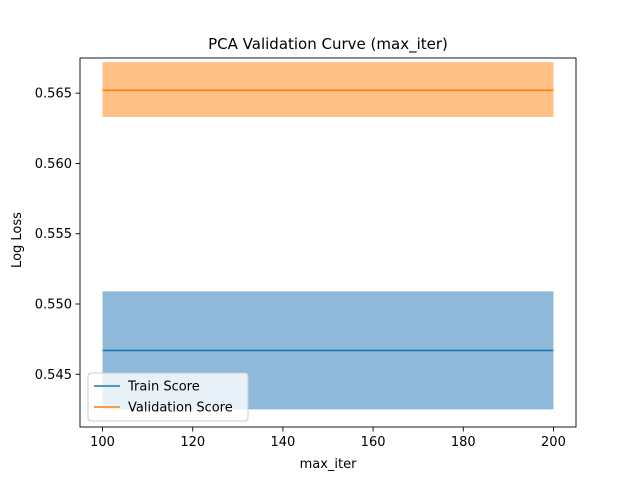  Describe the element at coordinates (163, 387) in the screenshot. I see `legend-label: Train Score` at that location.